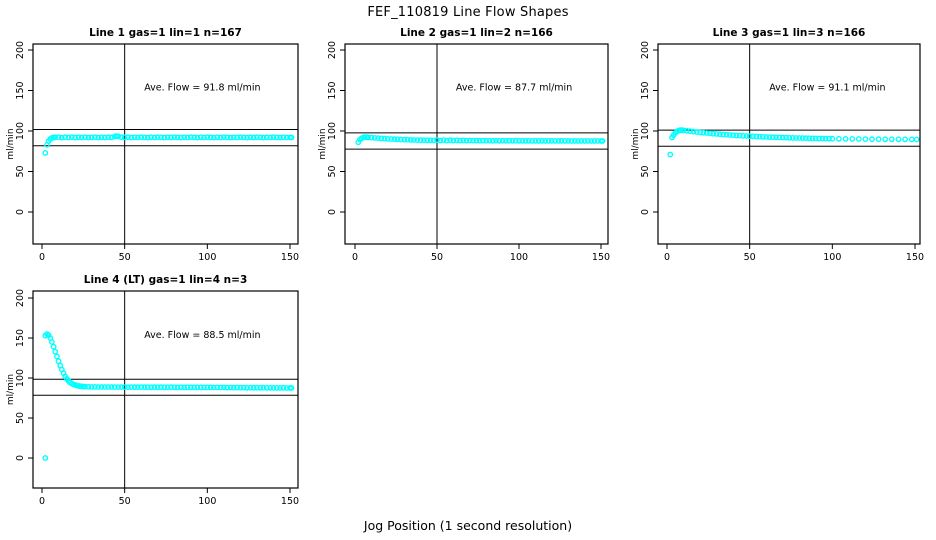 The height and width of the screenshot is (540, 936). What do you see at coordinates (42, 501) in the screenshot?
I see `x-tick-label: 0` at bounding box center [42, 501].